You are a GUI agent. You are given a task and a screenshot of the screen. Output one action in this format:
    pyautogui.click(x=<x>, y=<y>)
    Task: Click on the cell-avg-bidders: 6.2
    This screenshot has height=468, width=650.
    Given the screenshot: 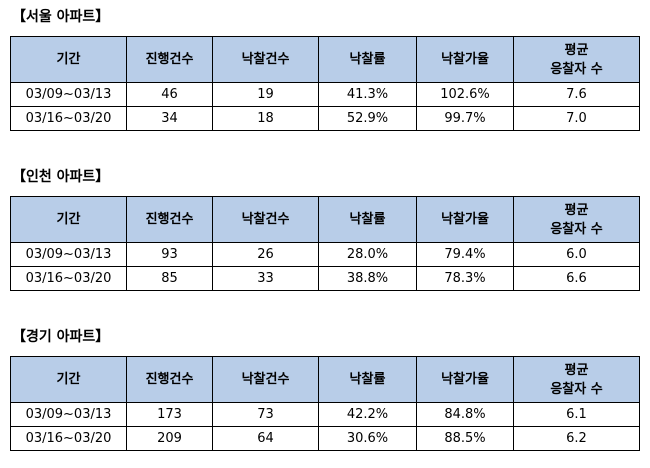 What is the action you would take?
    pyautogui.click(x=576, y=438)
    